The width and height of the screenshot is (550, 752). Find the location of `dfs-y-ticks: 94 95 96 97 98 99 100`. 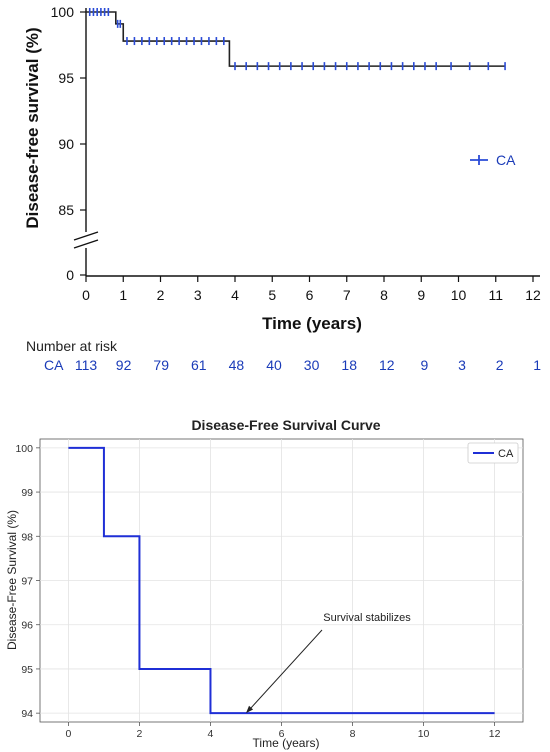

dfs-y-ticks: 94 95 96 97 98 99 100 is located at coordinates (27, 581).